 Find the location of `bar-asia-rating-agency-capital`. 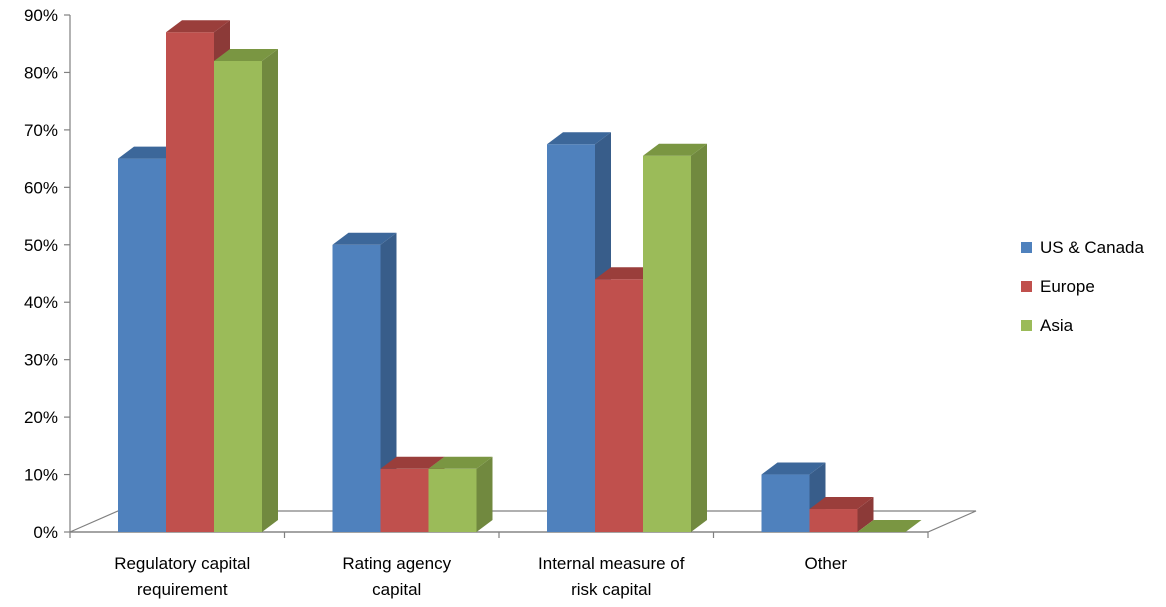

bar-asia-rating-agency-capital is located at coordinates (460, 494).